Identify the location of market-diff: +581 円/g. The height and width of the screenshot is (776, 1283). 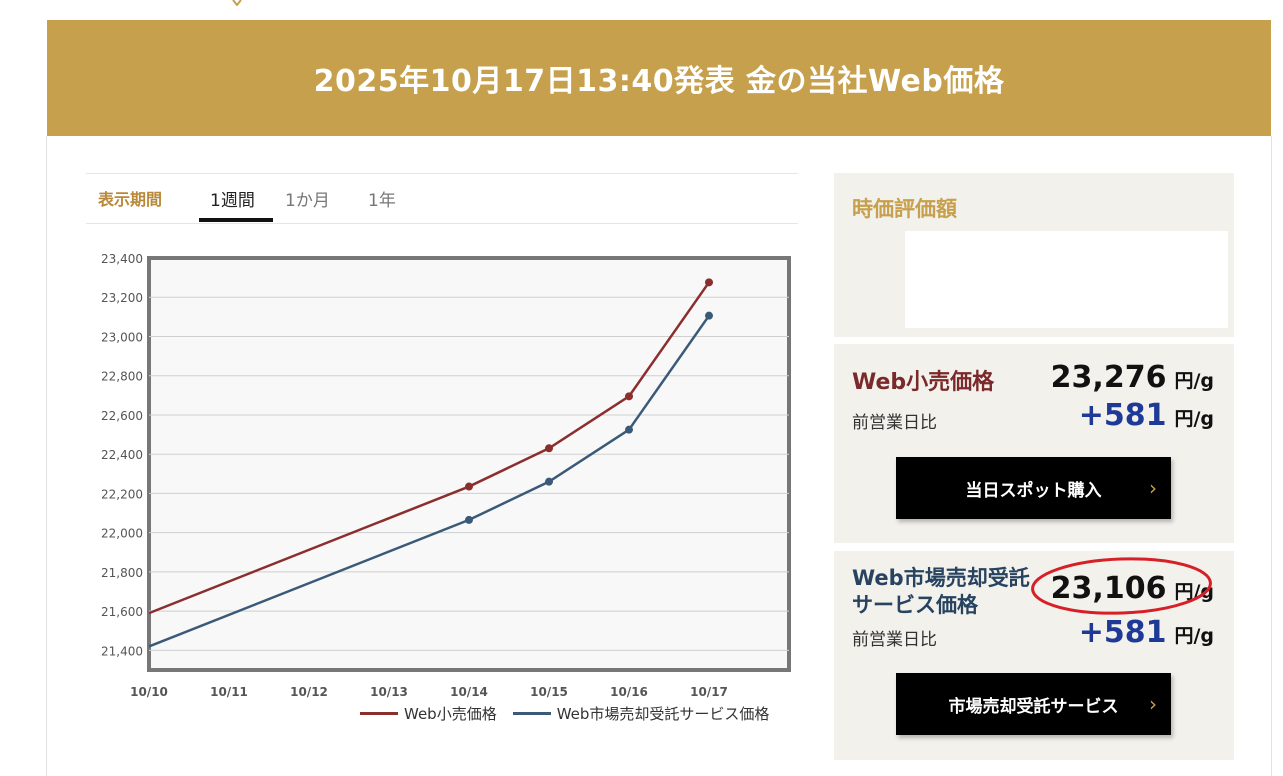
(1146, 632).